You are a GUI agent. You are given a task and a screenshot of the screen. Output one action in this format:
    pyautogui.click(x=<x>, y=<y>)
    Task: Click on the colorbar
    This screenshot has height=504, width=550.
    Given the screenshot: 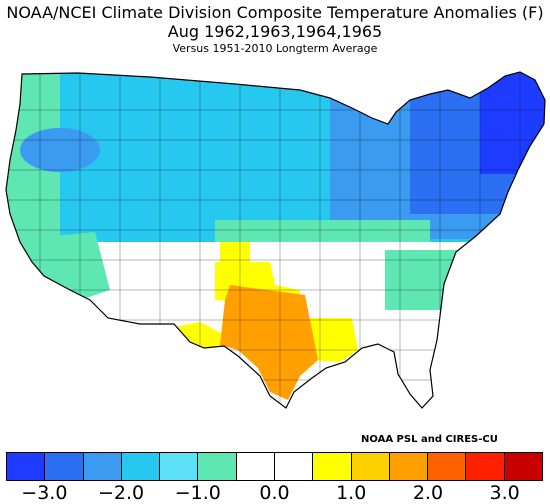 What is the action you would take?
    pyautogui.click(x=274, y=466)
    